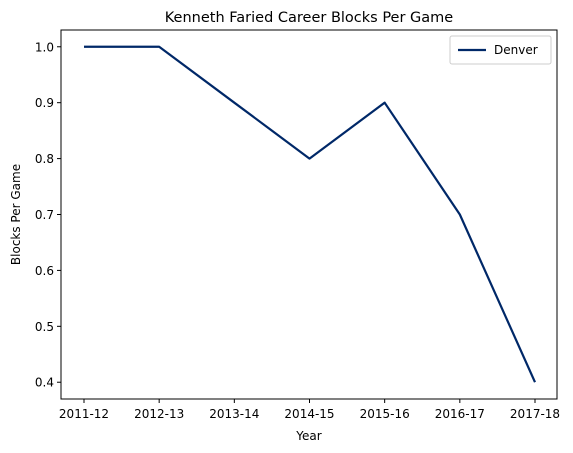 The image size is (573, 453). Describe the element at coordinates (460, 414) in the screenshot. I see `x-tick-label: 2016-17` at that location.